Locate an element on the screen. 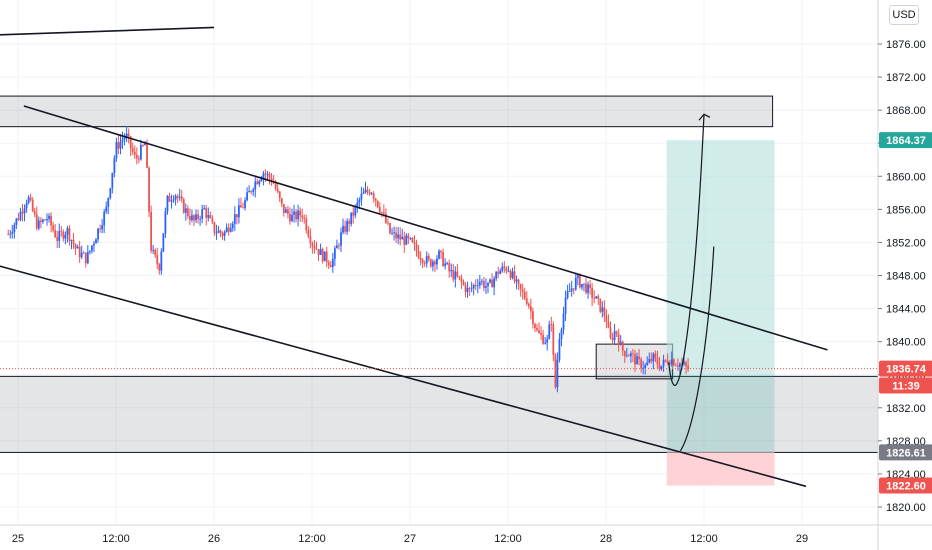  time-scale: 25 12:00 26 12:00 27 12:00 28 12:00 29 is located at coordinates (410, 539).